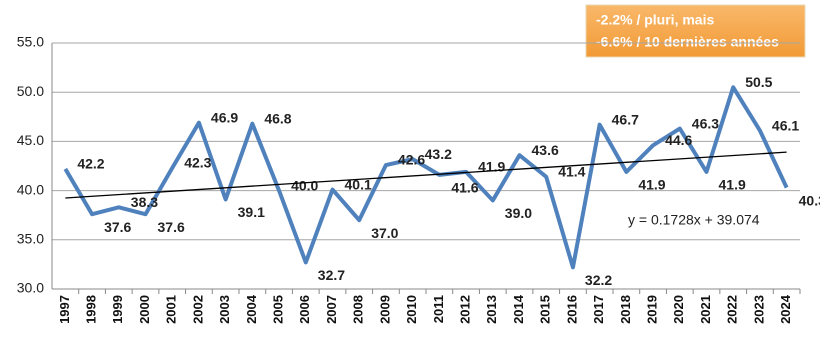 The width and height of the screenshot is (820, 351). What do you see at coordinates (705, 123) in the screenshot?
I see `data-label: 46.3` at bounding box center [705, 123].